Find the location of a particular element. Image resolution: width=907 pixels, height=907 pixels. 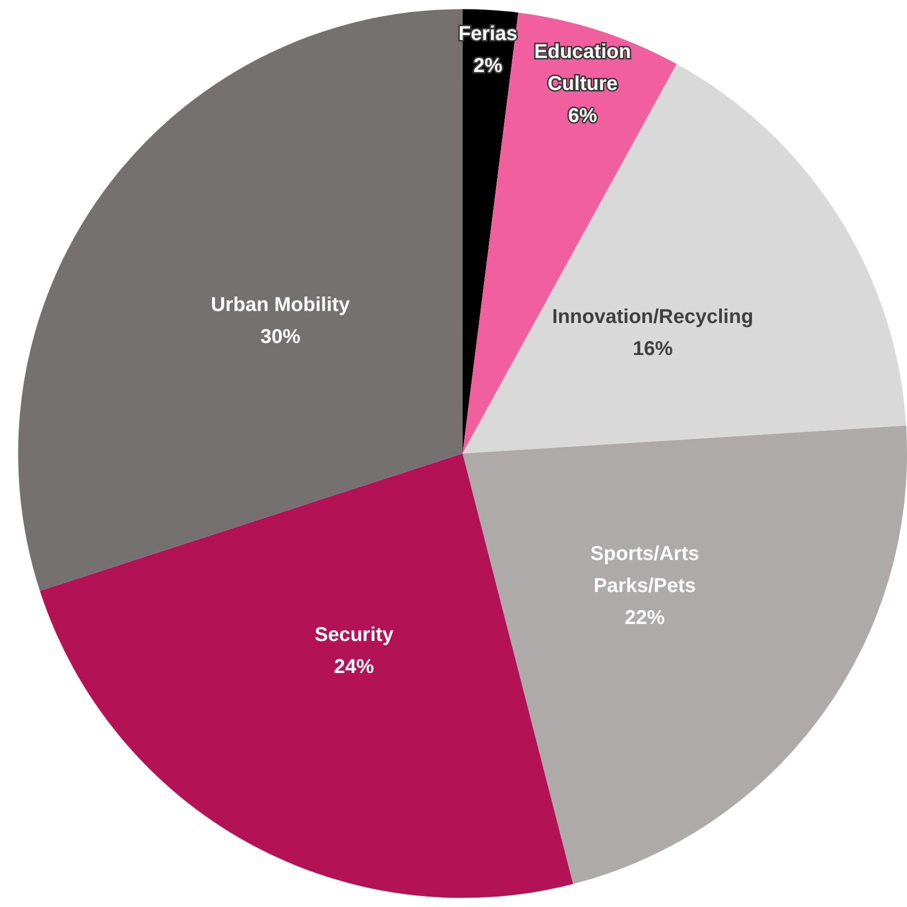

data-label: 16% is located at coordinates (652, 349).